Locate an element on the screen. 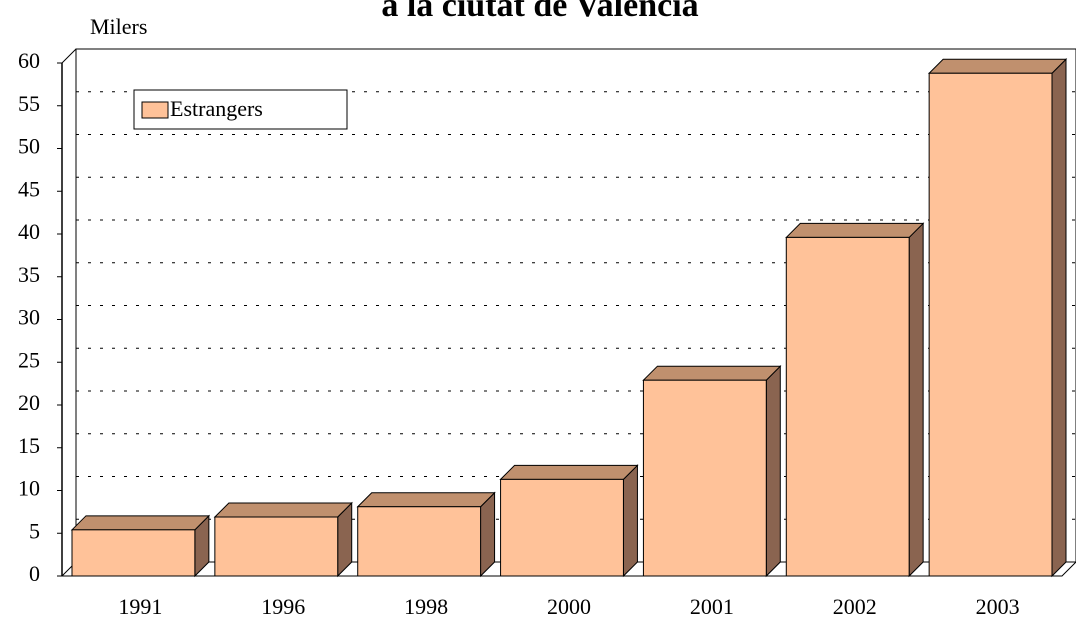 The image size is (1076, 621). legend-swatch is located at coordinates (155, 110).